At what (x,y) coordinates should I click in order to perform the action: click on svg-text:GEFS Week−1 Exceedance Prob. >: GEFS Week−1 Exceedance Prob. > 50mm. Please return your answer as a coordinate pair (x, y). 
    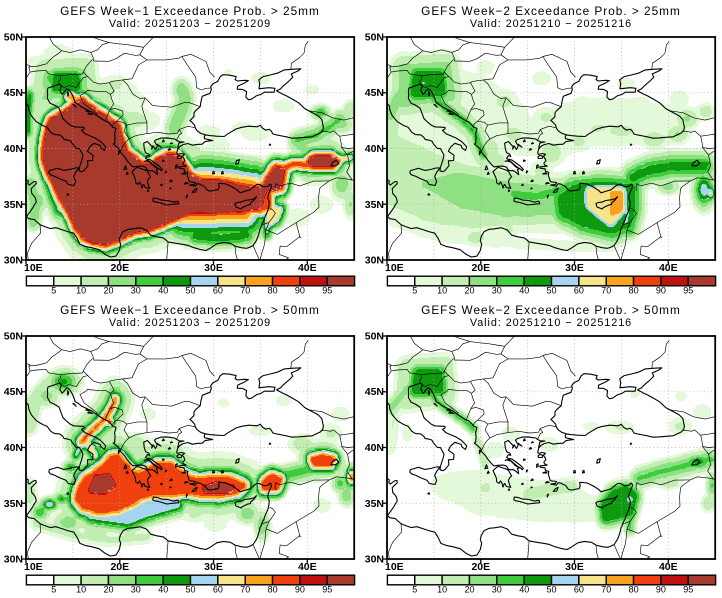
    Looking at the image, I should click on (190, 310).